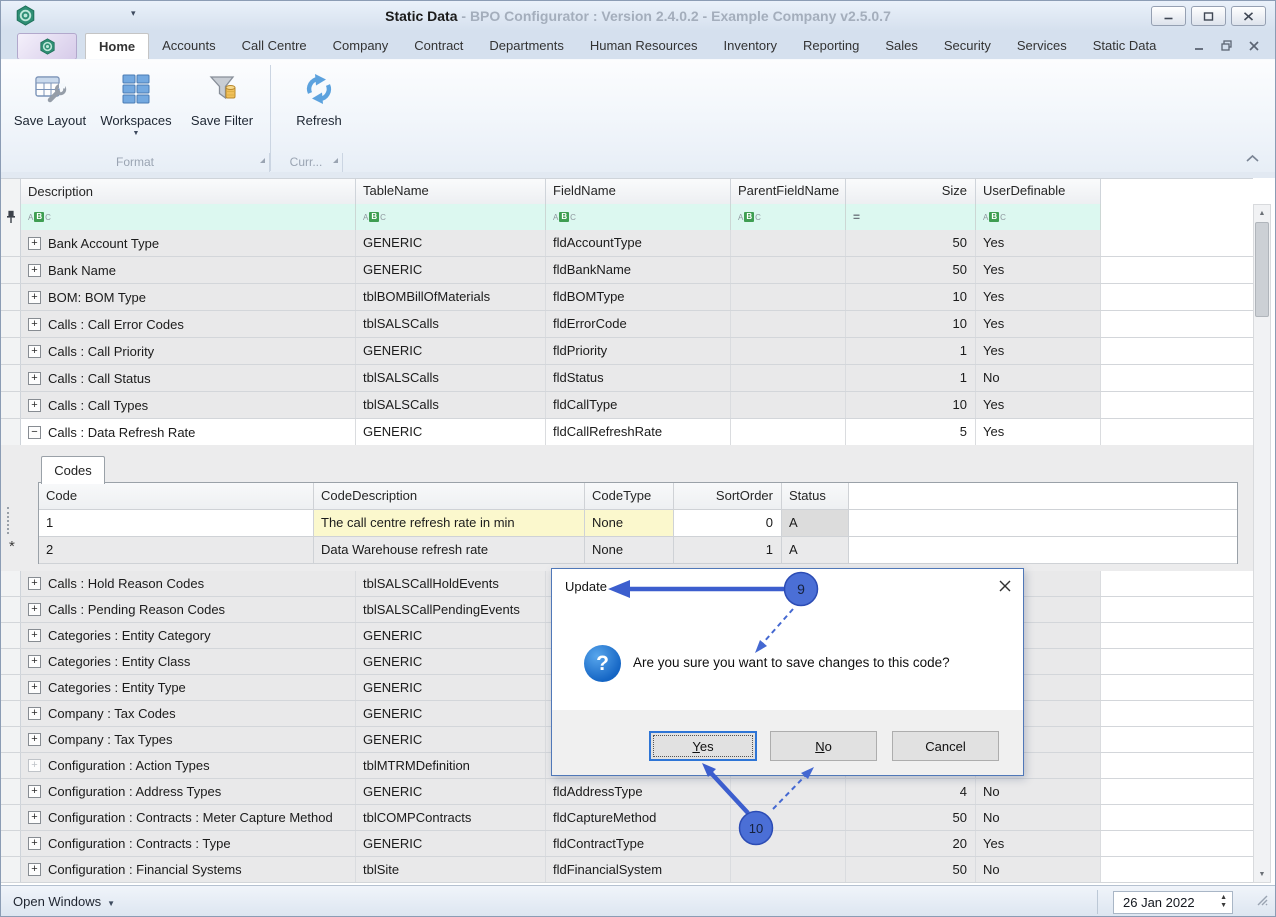 Image resolution: width=1276 pixels, height=917 pixels. Describe the element at coordinates (1252, 159) in the screenshot. I see `collapse-ribbon-icon` at that location.